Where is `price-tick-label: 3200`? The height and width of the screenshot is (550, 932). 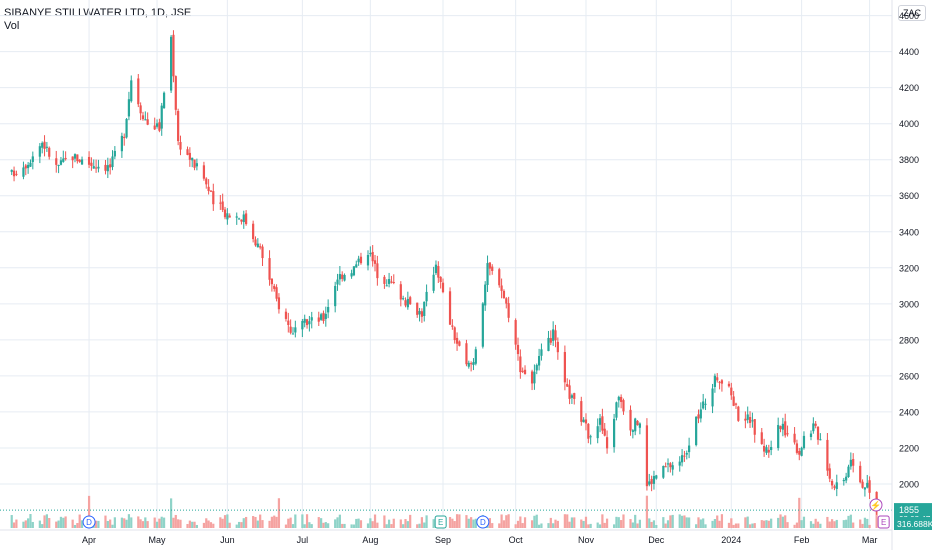
price-tick-label: 3200 is located at coordinates (909, 268).